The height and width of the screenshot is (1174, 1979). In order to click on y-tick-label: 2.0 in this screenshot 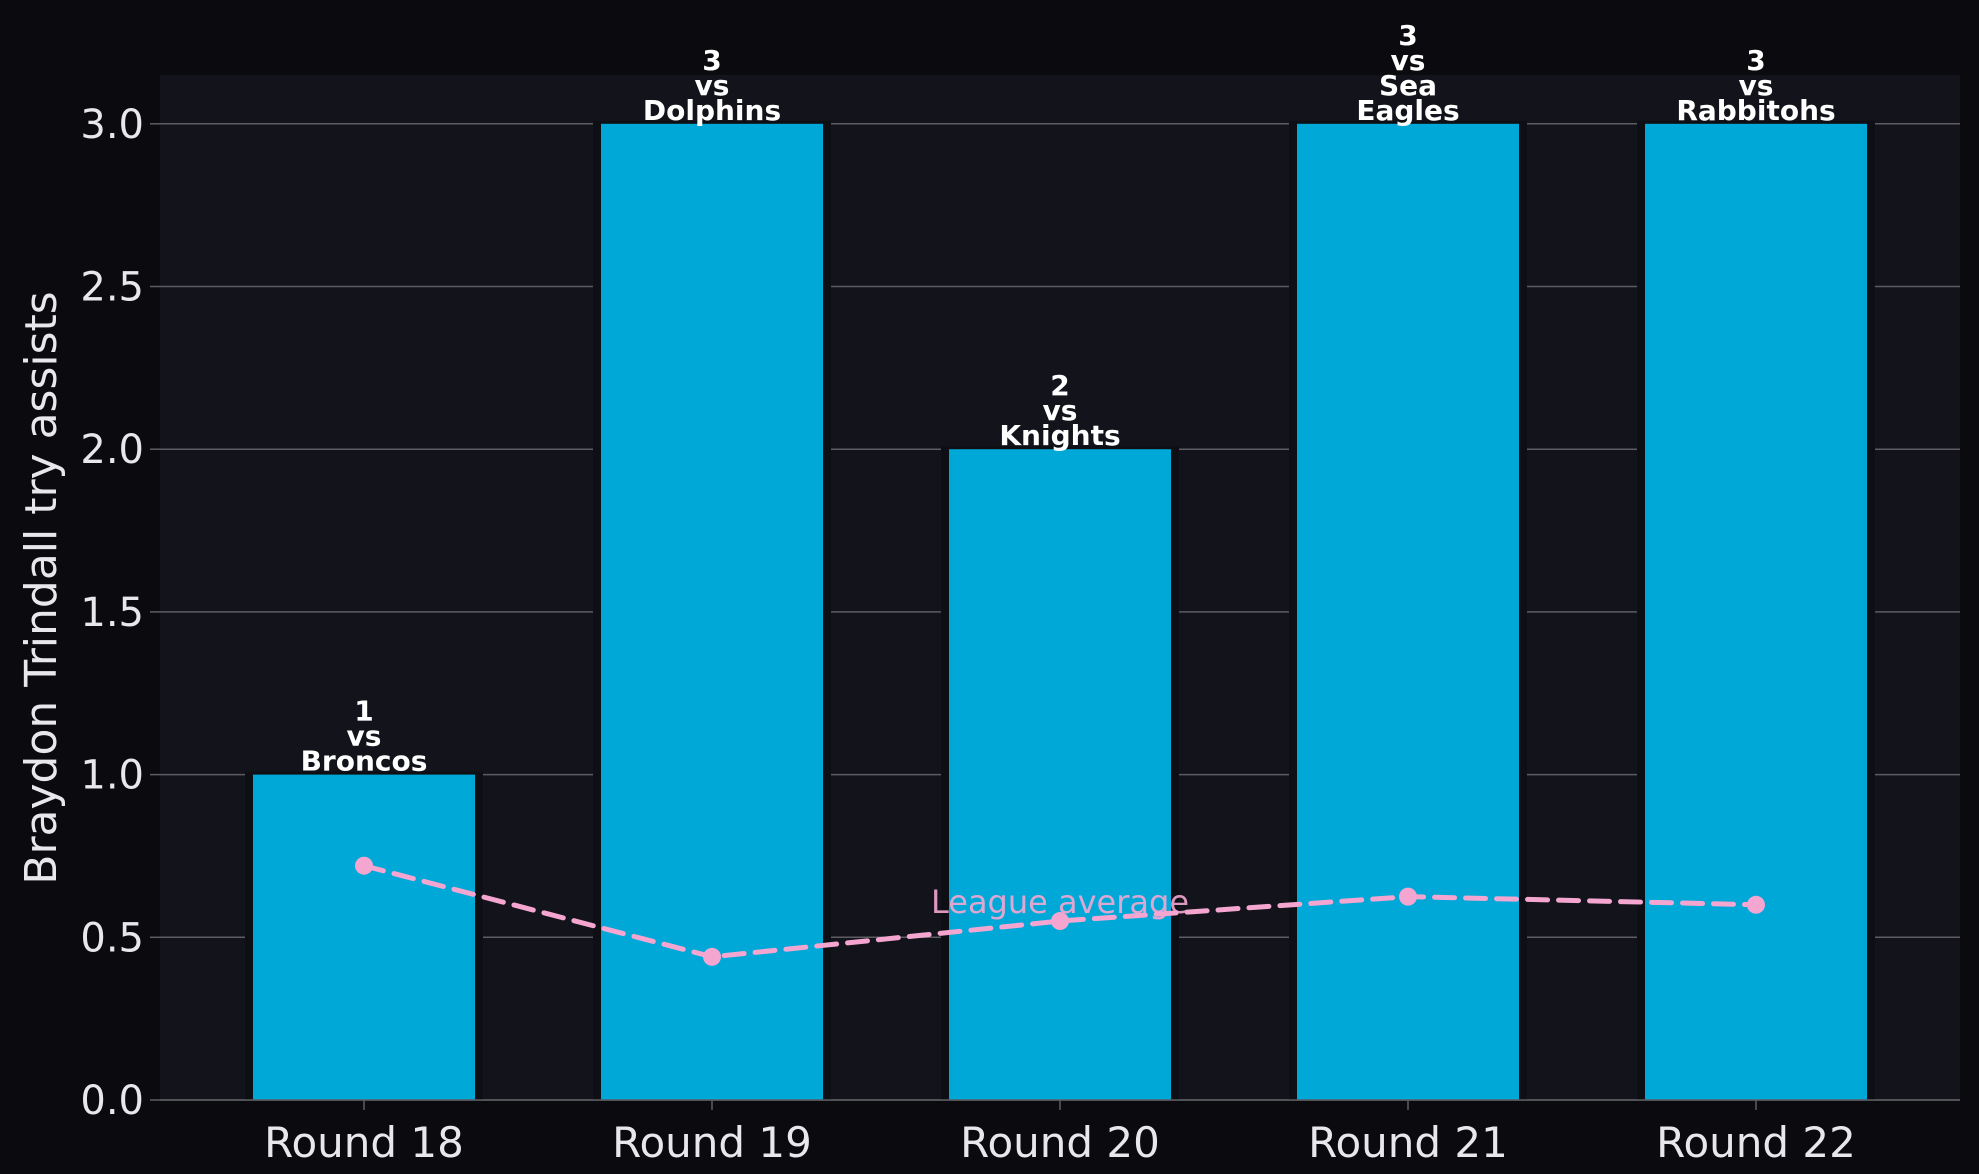, I will do `click(112, 450)`.